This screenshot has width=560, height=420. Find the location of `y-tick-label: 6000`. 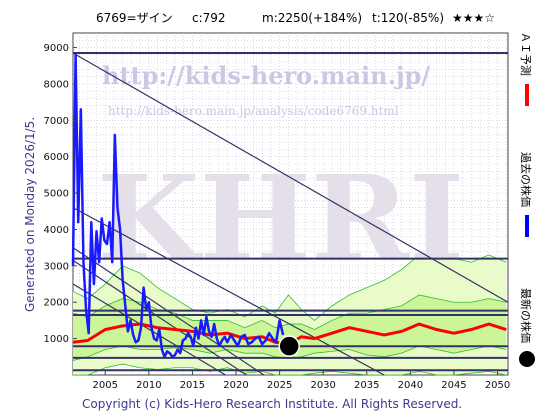

y-tick-label: 6000 is located at coordinates (56, 157).